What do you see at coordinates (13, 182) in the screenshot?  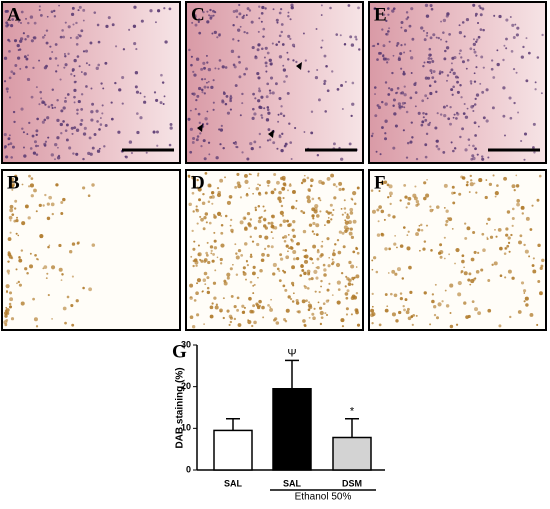 I see `panel-label: B` at bounding box center [13, 182].